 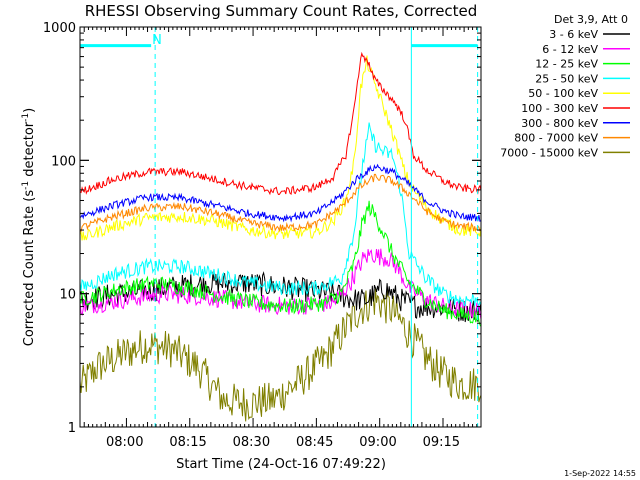 What do you see at coordinates (72, 428) in the screenshot?
I see `y-tick-label: 1` at bounding box center [72, 428].